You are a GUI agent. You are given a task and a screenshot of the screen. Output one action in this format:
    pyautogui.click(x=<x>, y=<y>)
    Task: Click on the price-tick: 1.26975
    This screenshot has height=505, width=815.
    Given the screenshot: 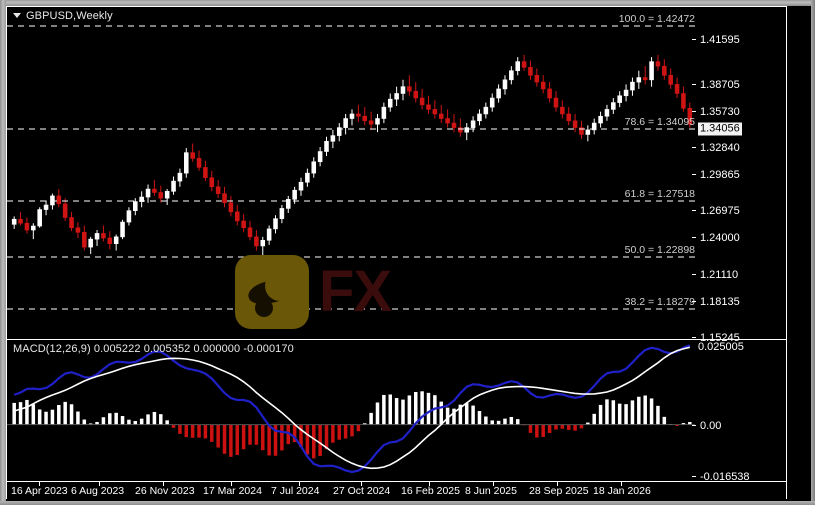 What is the action you would take?
    pyautogui.click(x=716, y=211)
    